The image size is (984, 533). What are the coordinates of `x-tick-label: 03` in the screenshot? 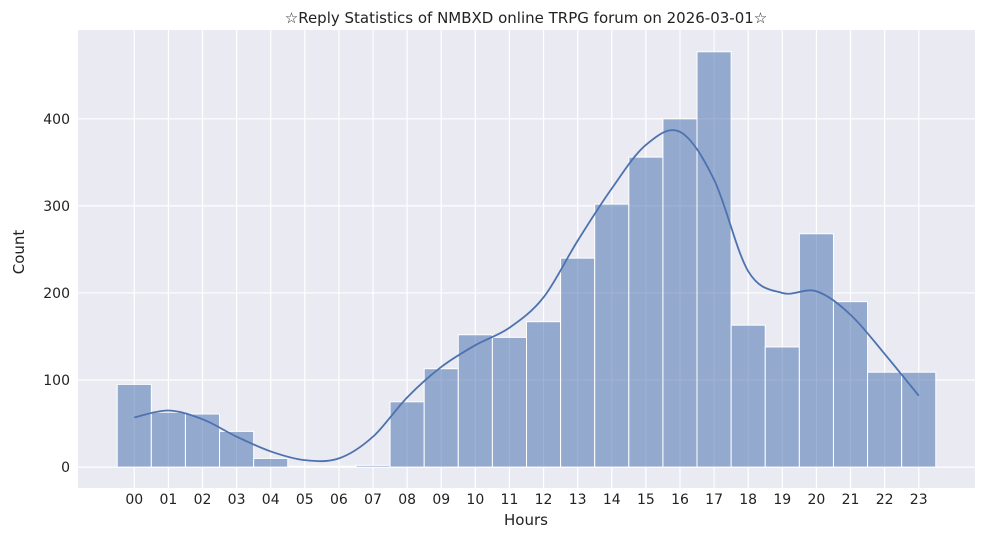 It's located at (237, 500).